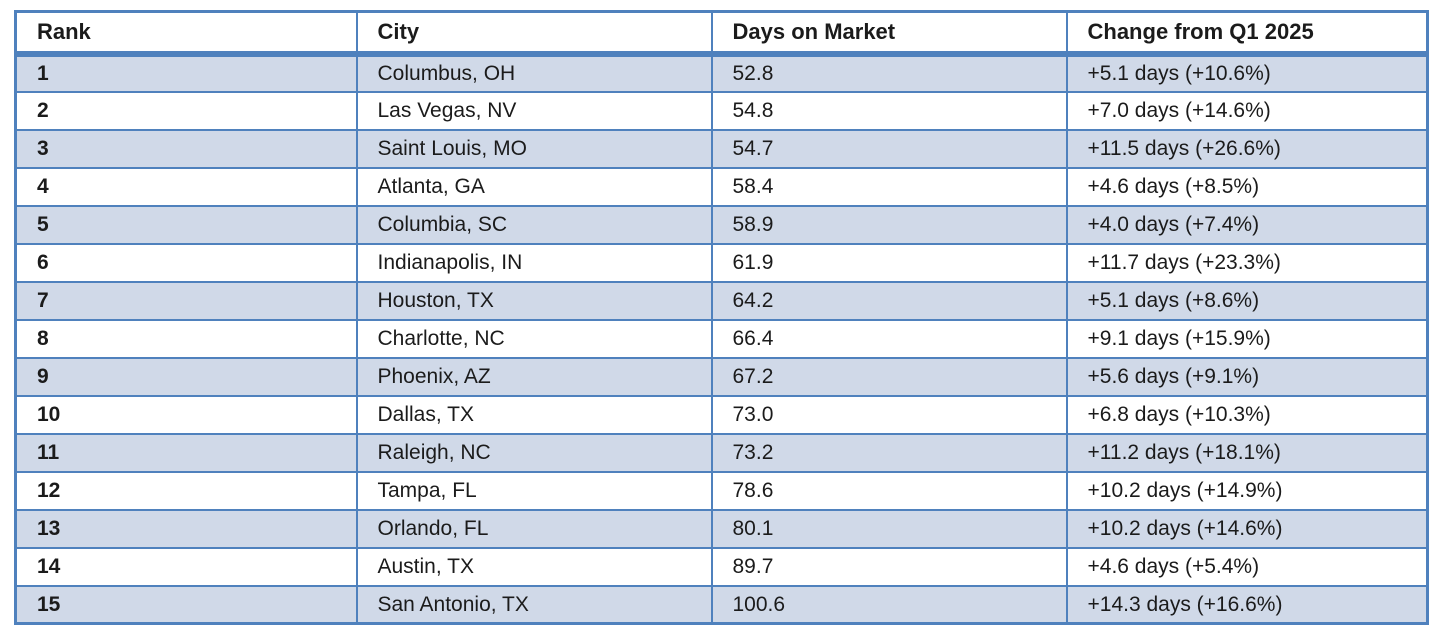  Describe the element at coordinates (889, 490) in the screenshot. I see `cell-days: 78.6` at that location.